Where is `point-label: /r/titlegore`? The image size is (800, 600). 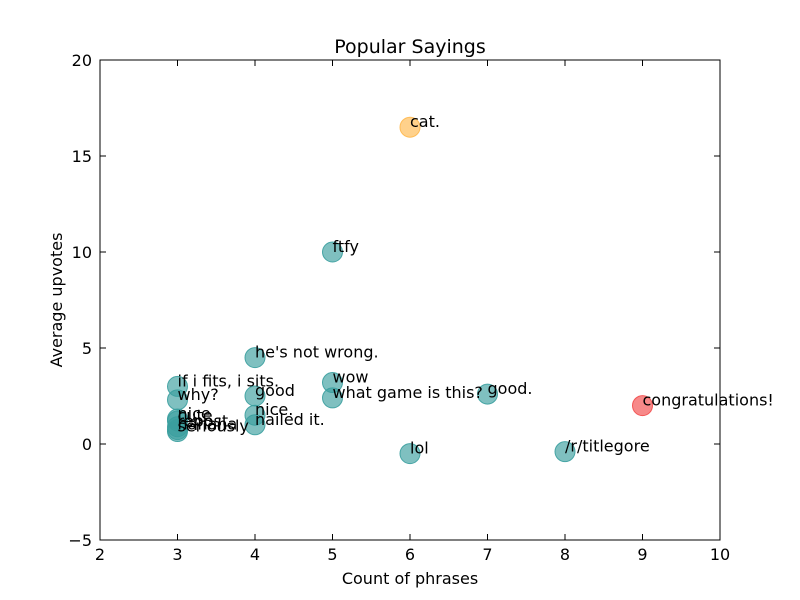
point-label: /r/titlegore is located at coordinates (607, 446).